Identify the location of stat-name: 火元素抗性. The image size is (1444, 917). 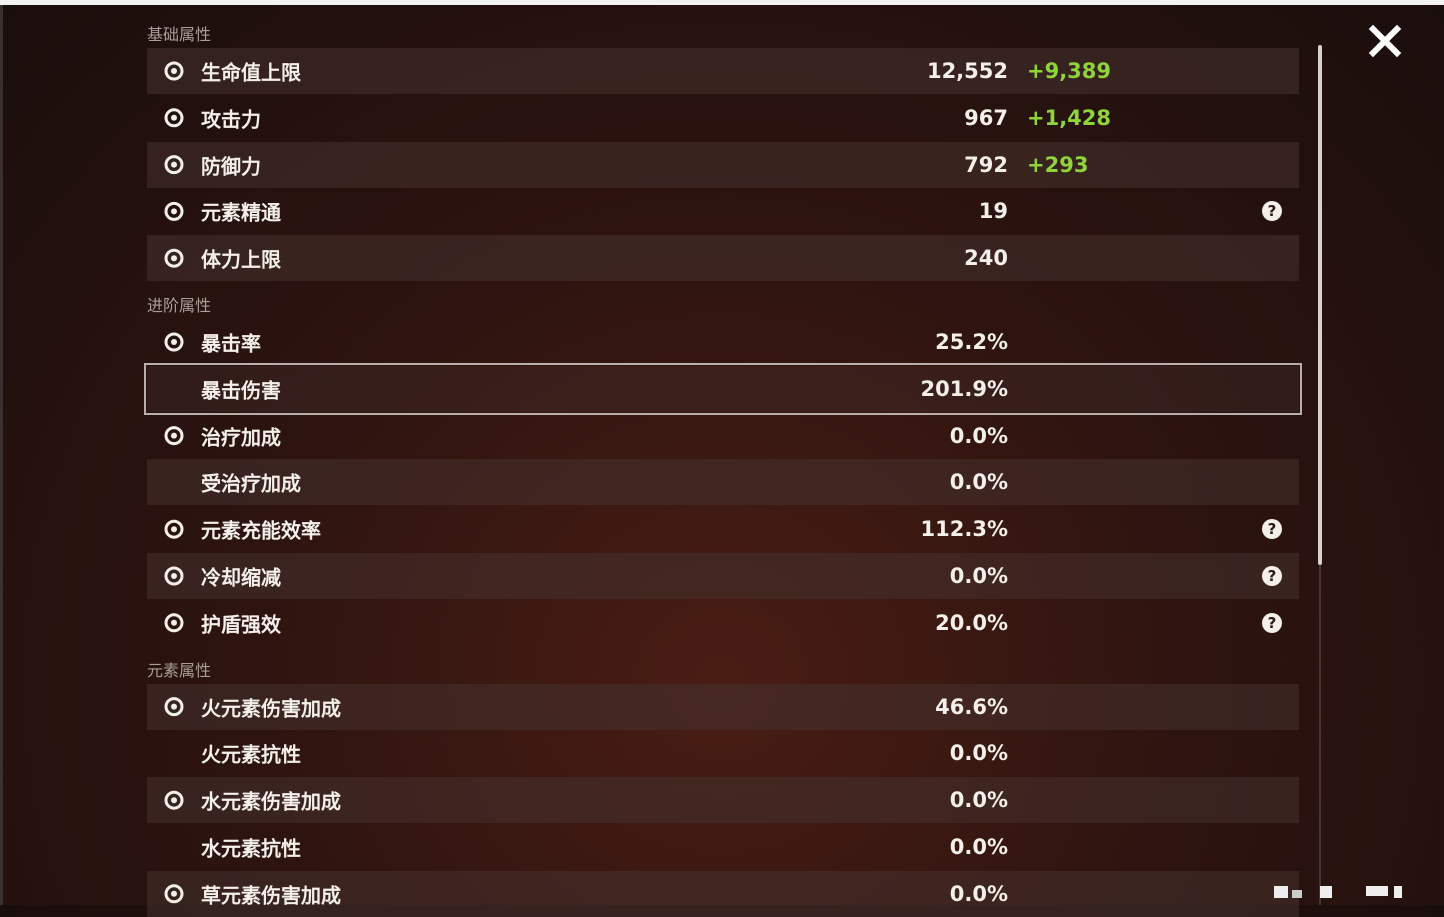
(251, 754).